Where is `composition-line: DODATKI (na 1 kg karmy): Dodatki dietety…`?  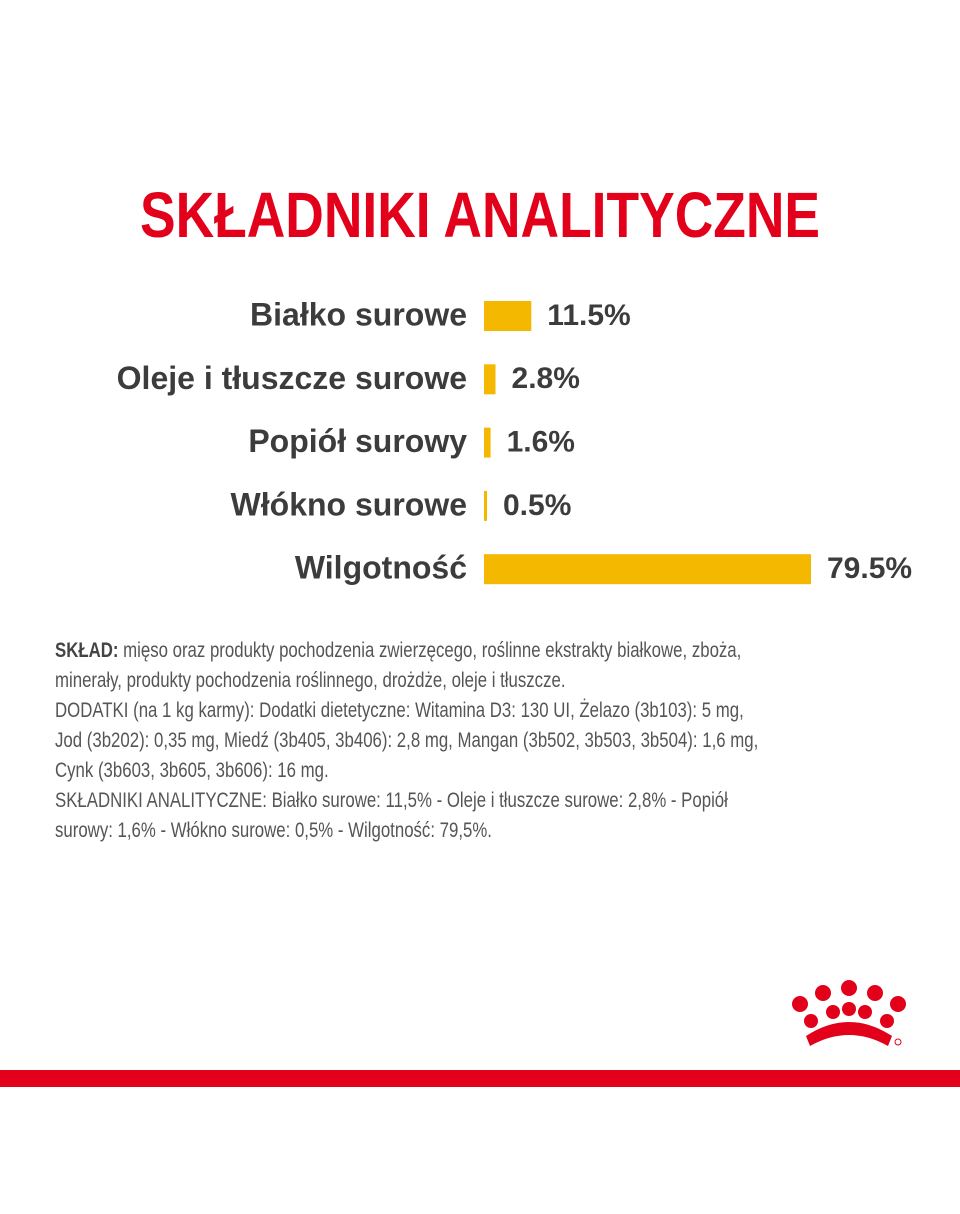
composition-line: DODATKI (na 1 kg karmy): Dodatki dietety… is located at coordinates (406, 711).